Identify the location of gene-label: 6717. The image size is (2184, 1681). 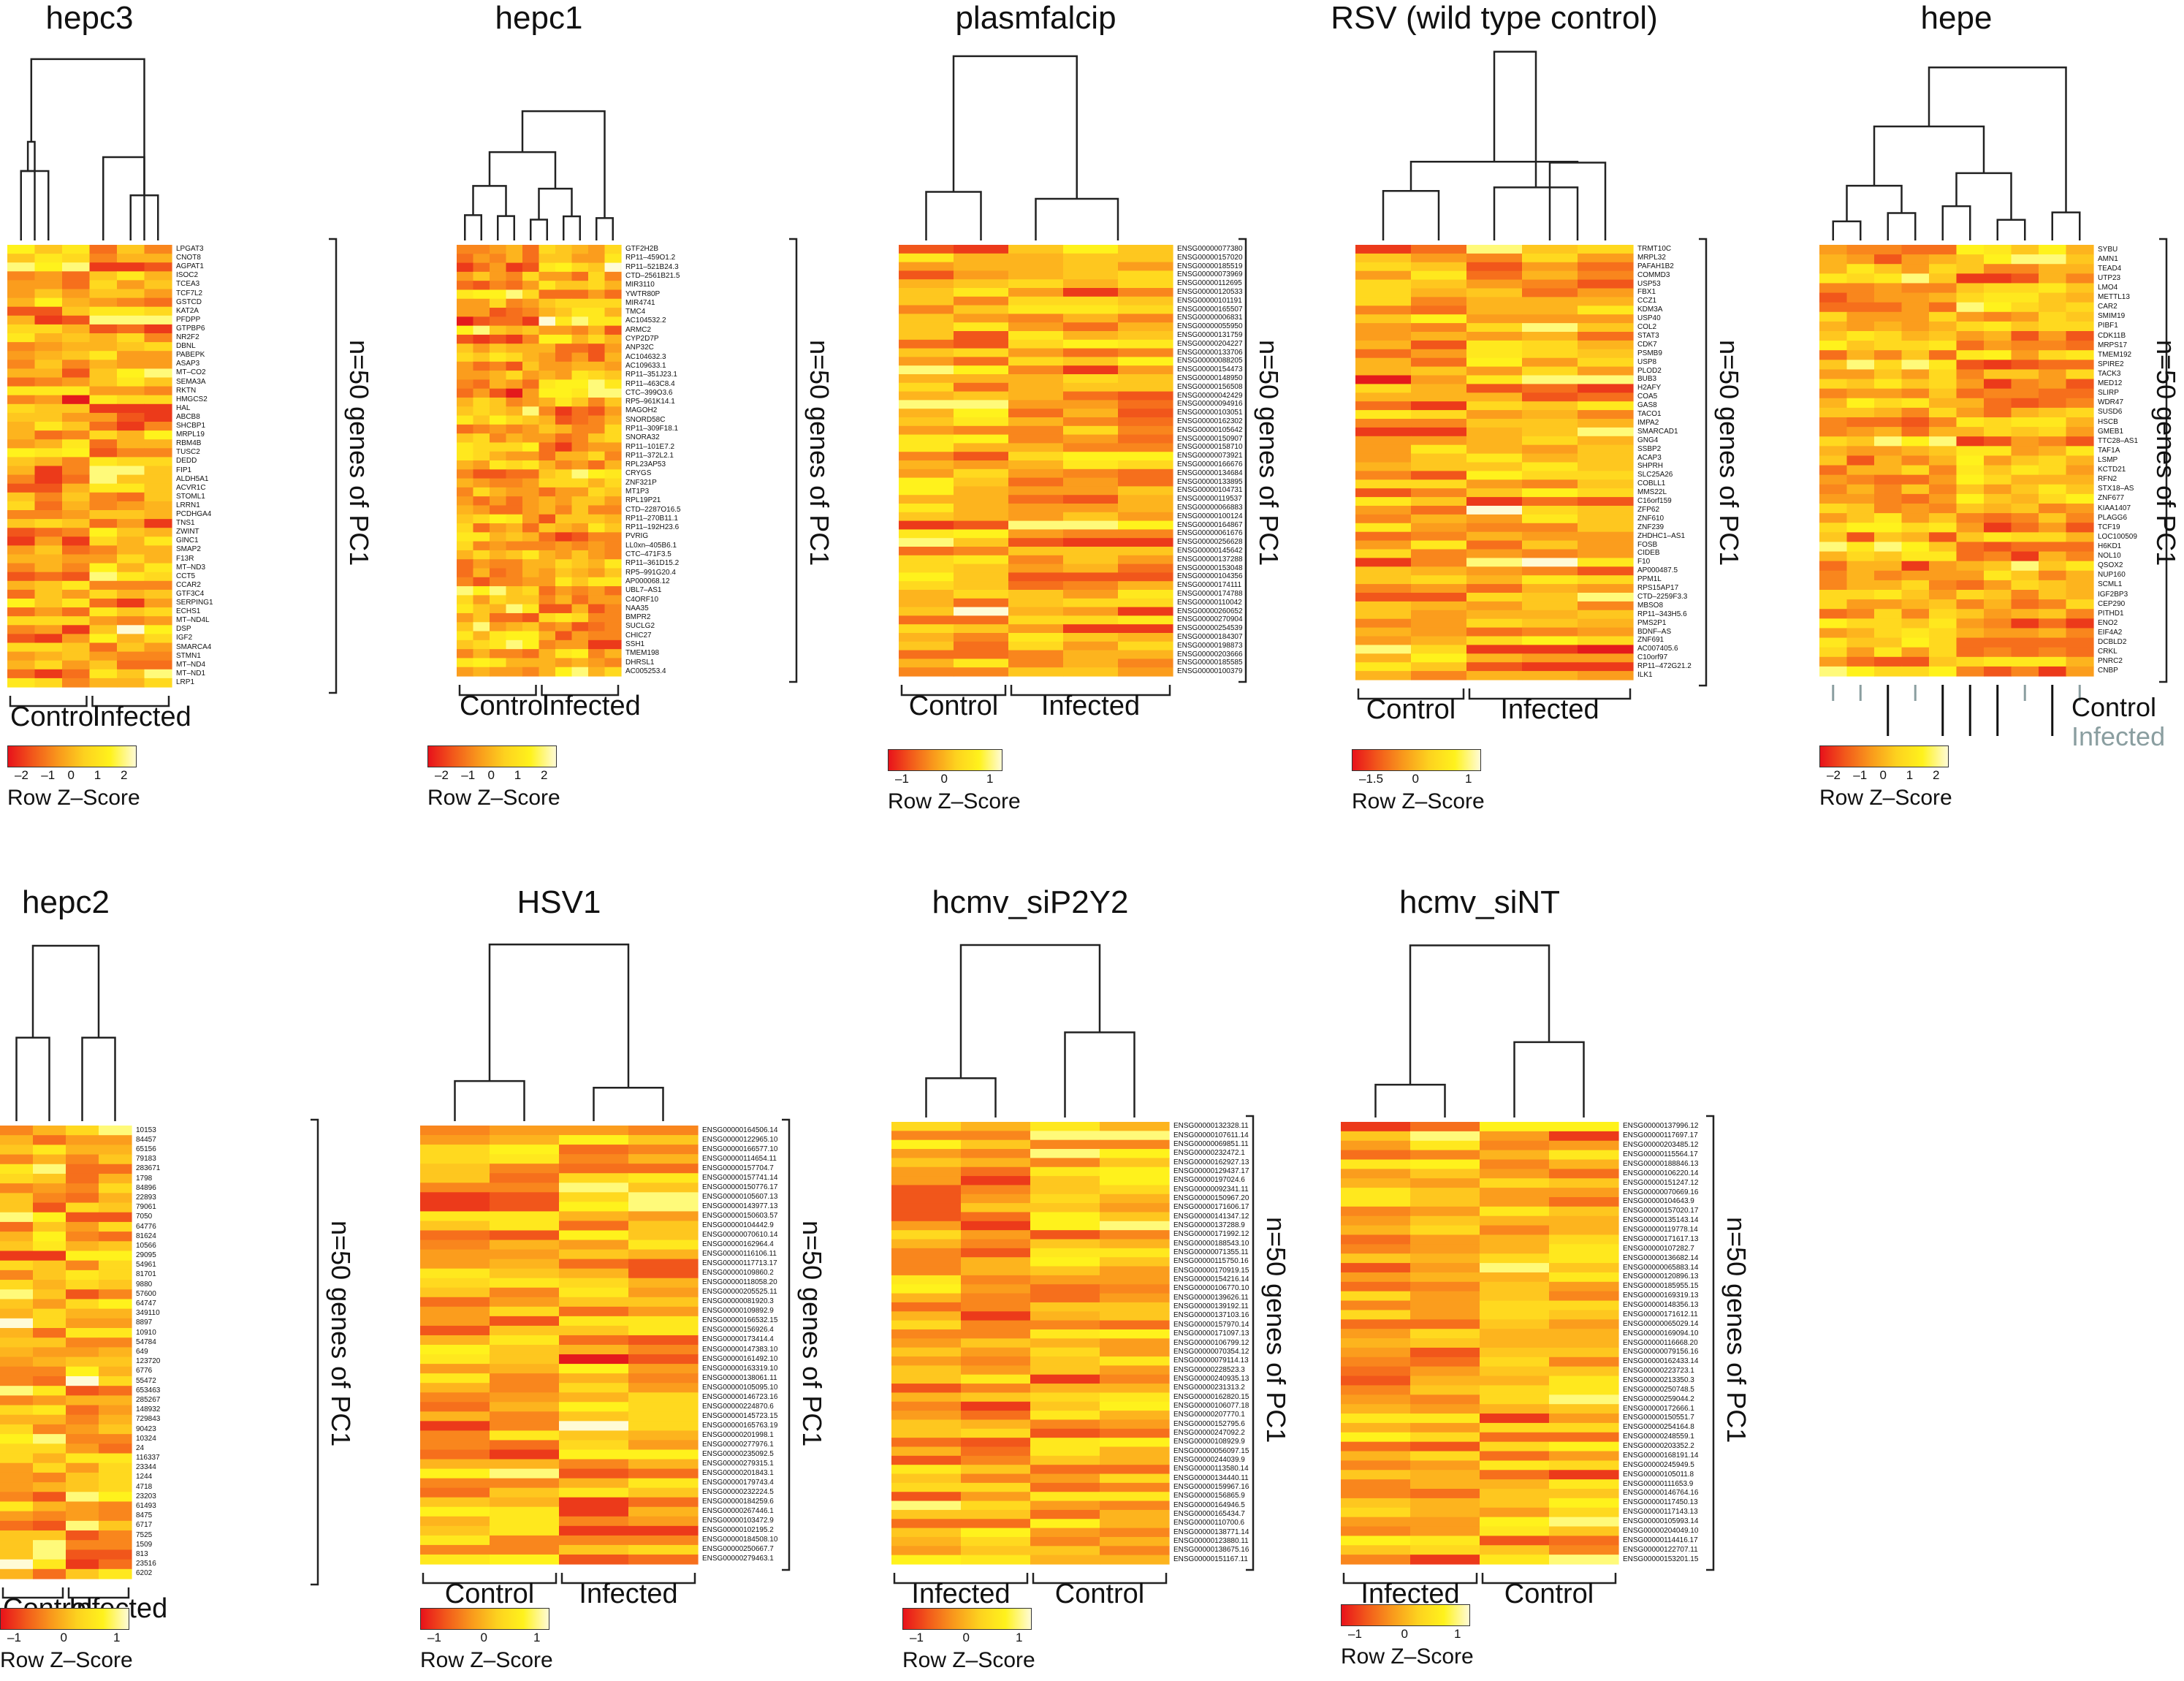
(144, 1525).